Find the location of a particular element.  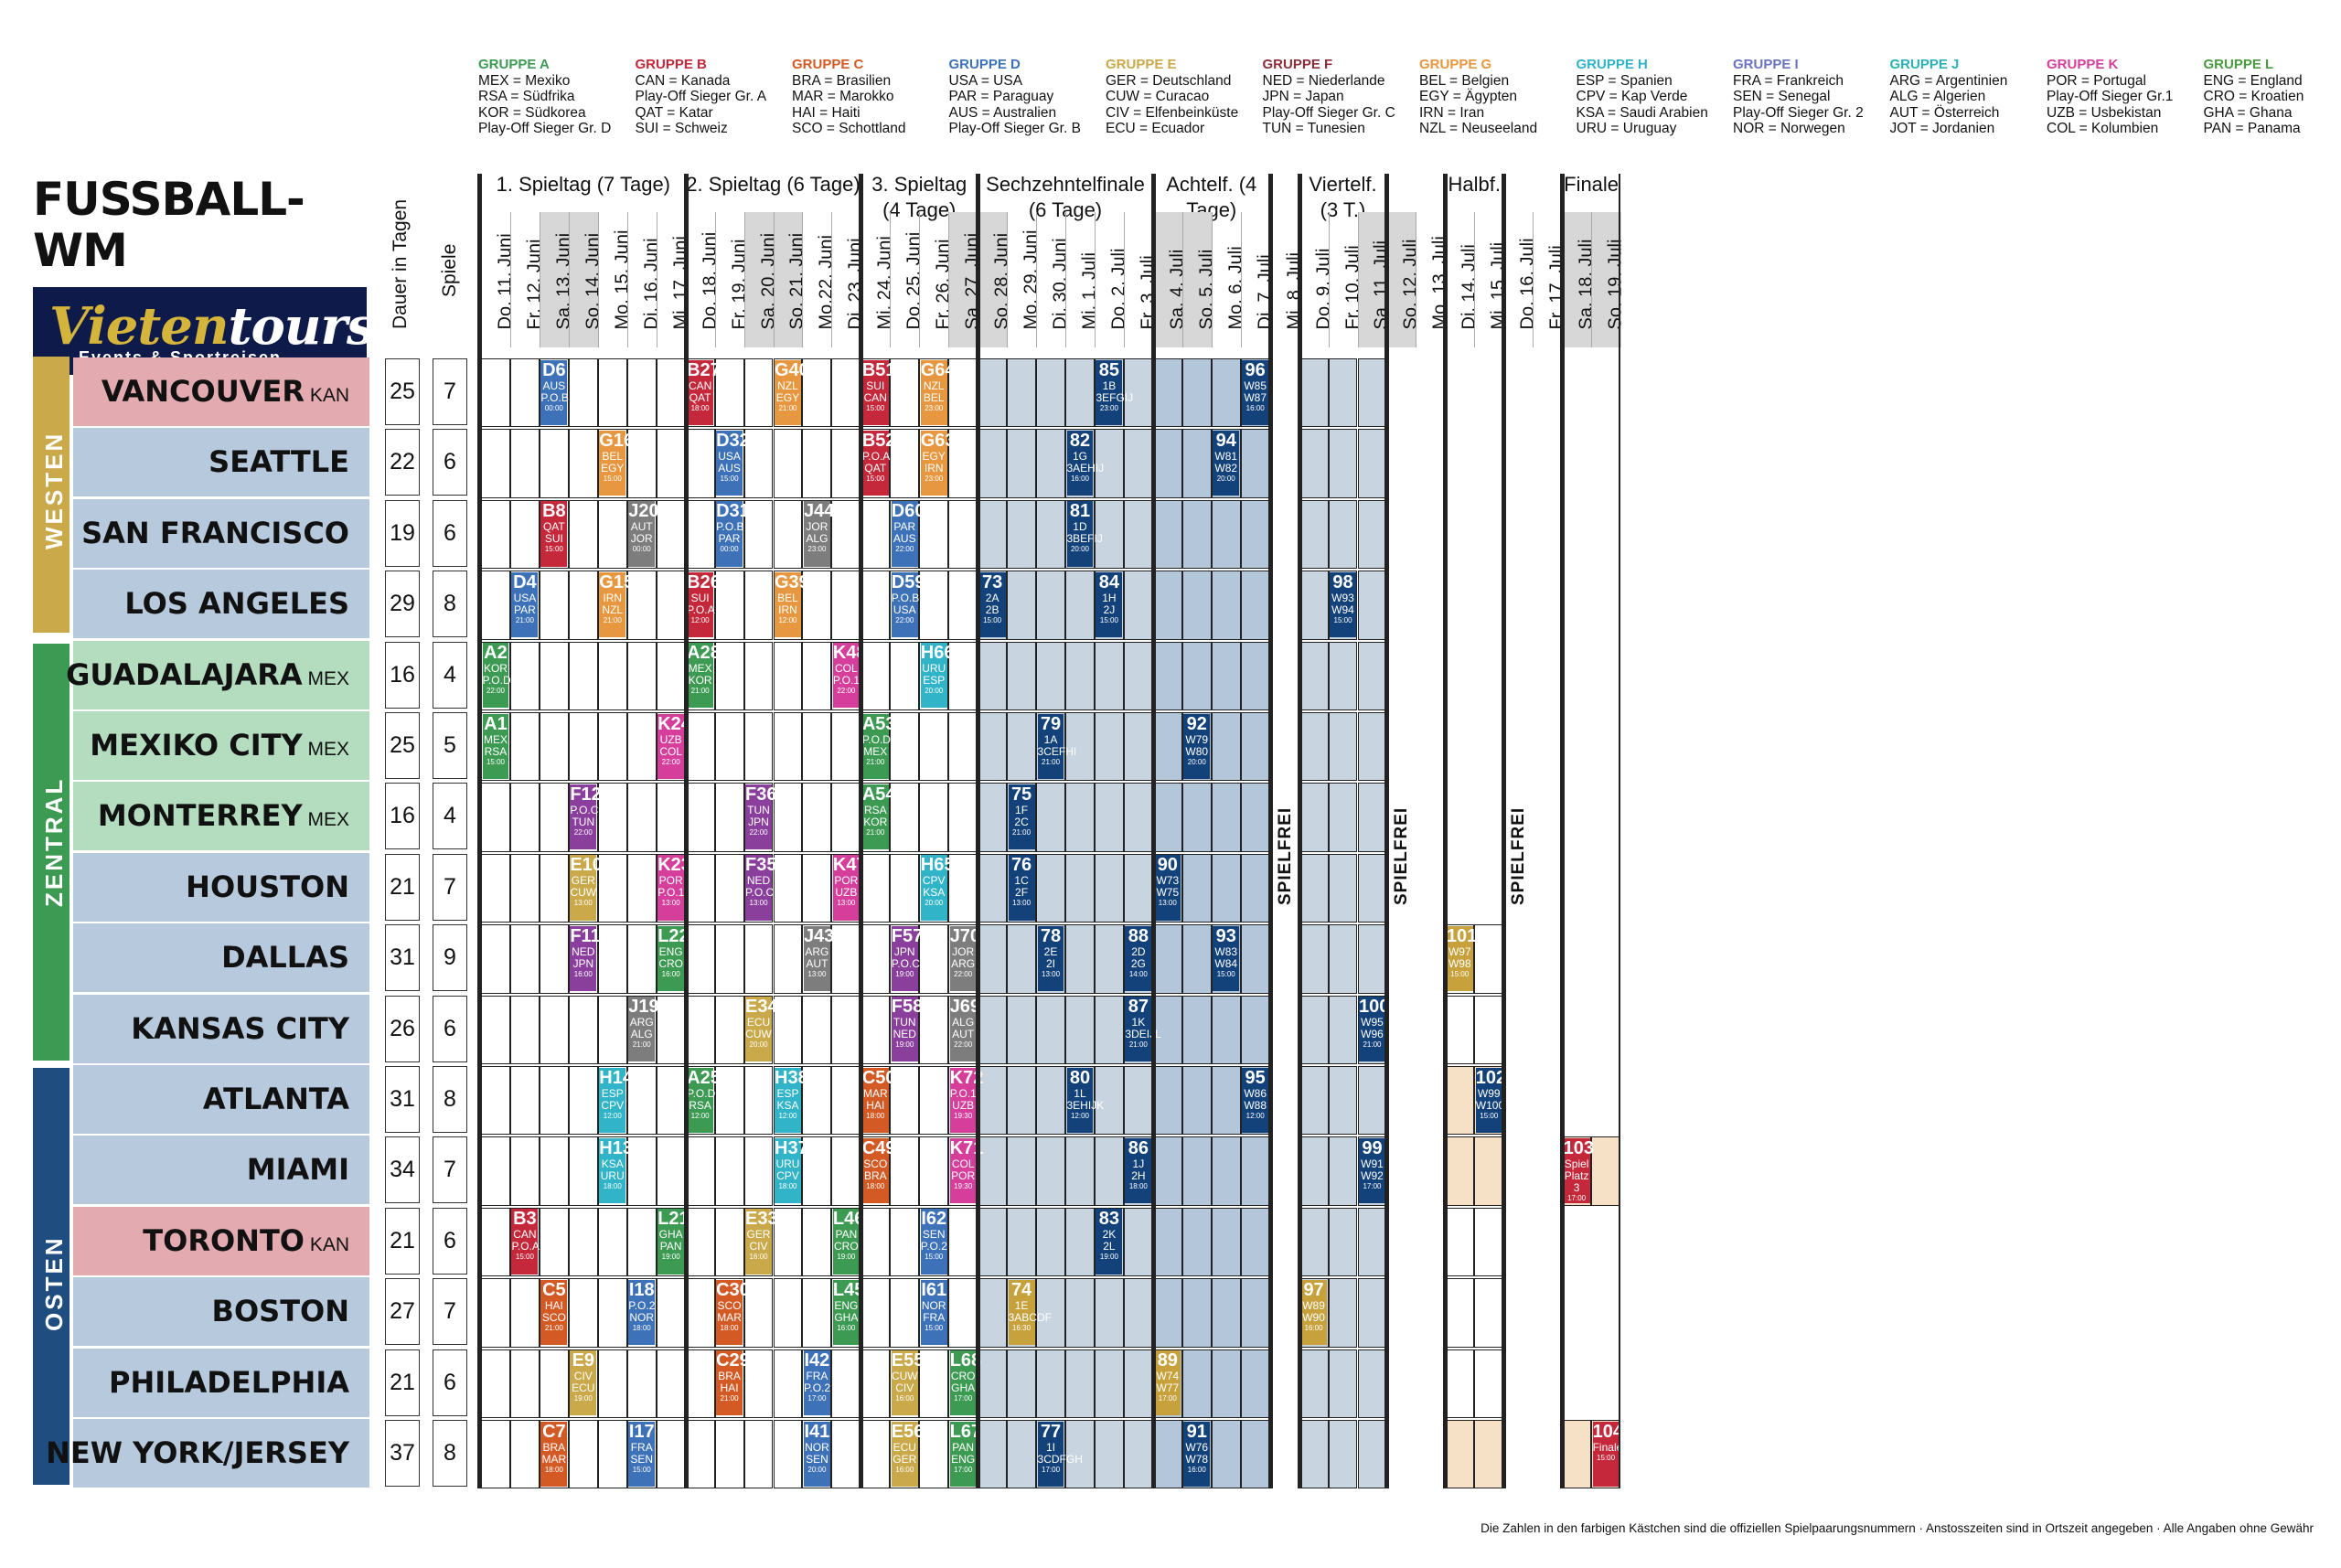

legend-entry: RSA = Südfrika is located at coordinates (527, 96).